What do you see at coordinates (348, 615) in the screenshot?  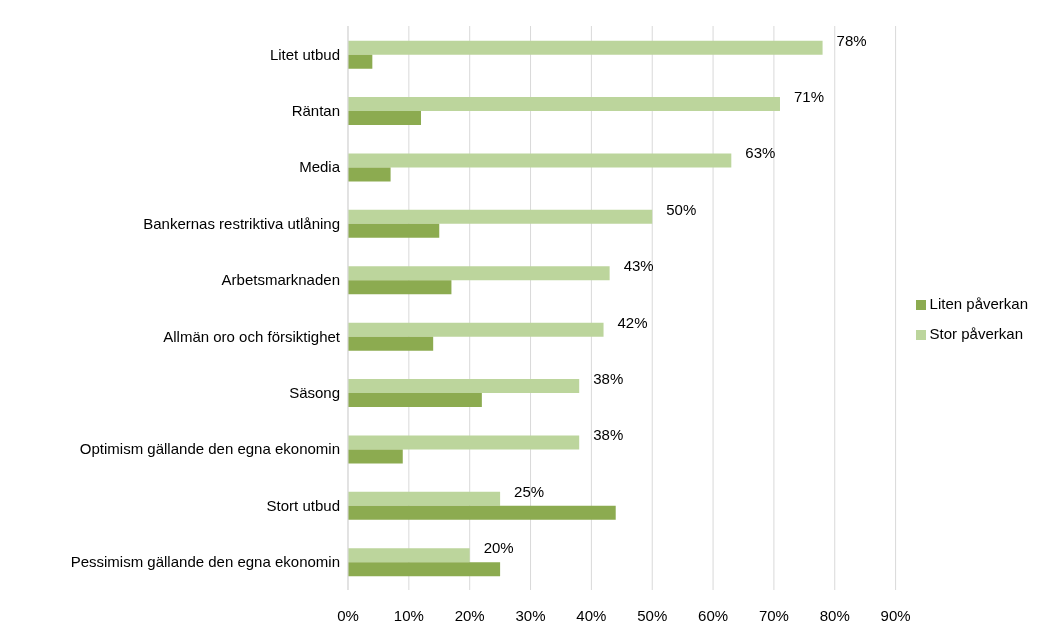 I see `x-tick-label: 0%` at bounding box center [348, 615].